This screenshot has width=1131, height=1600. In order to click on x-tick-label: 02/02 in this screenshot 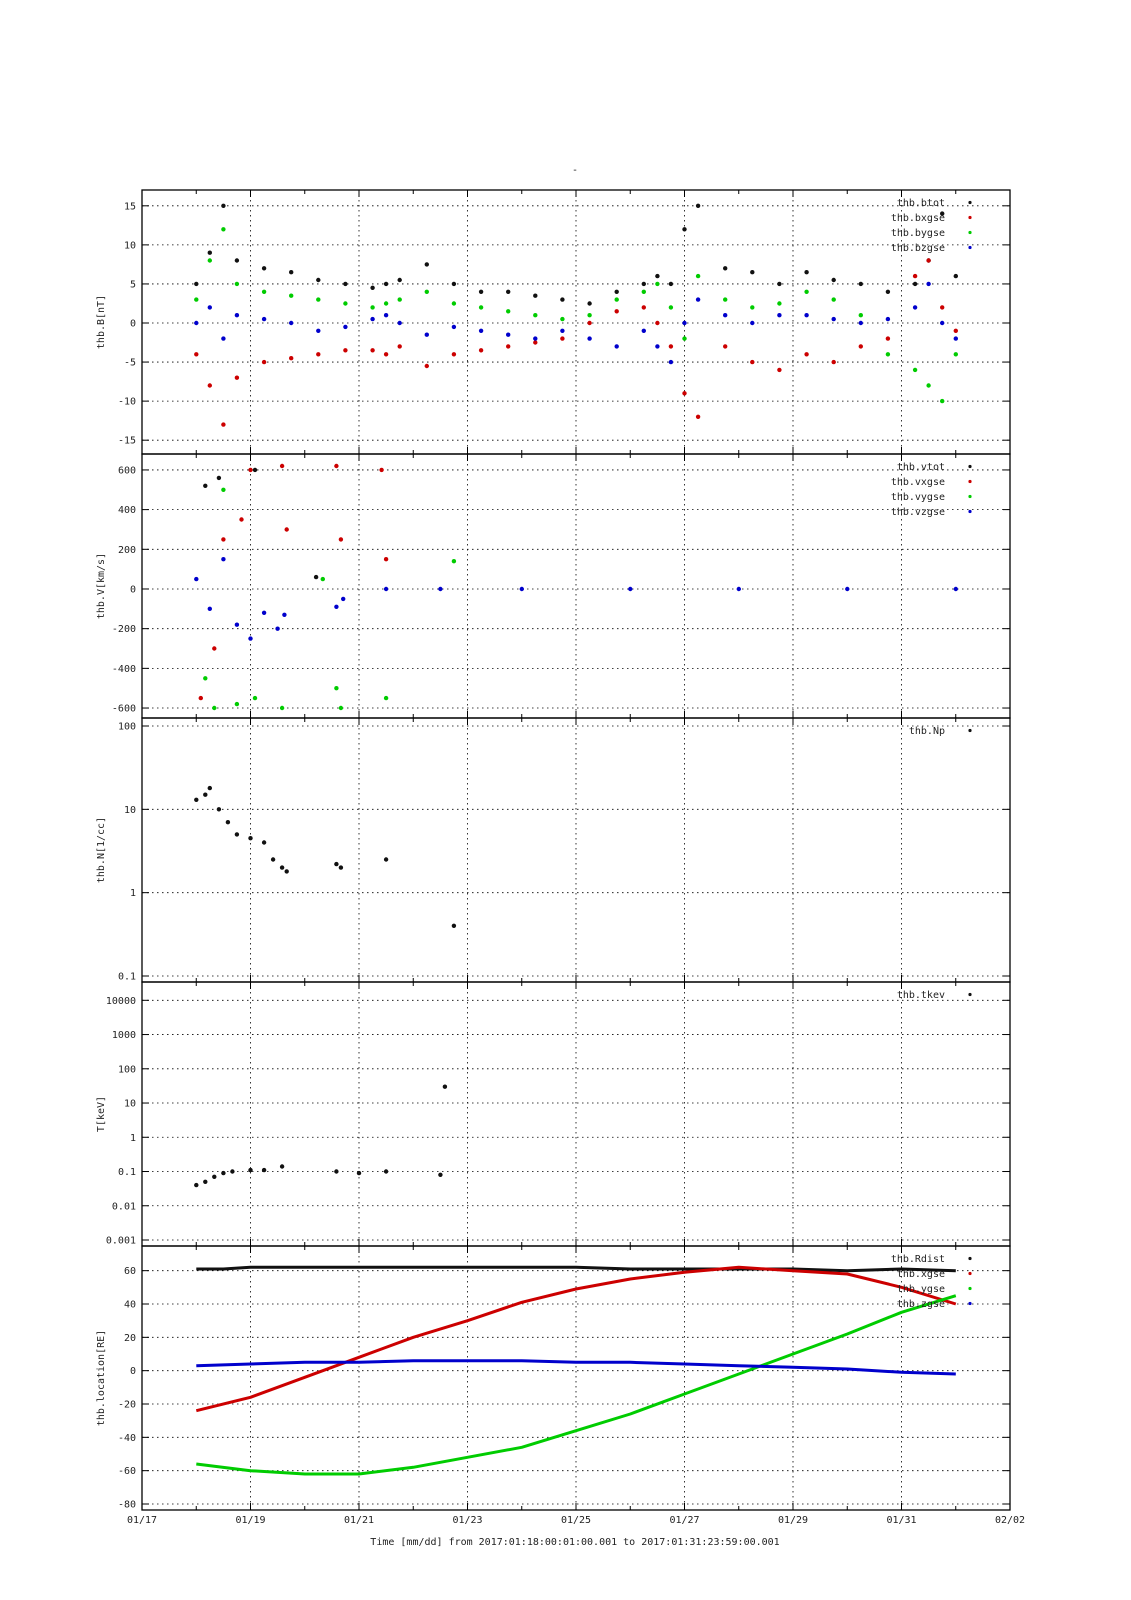, I will do `click(1010, 1520)`.